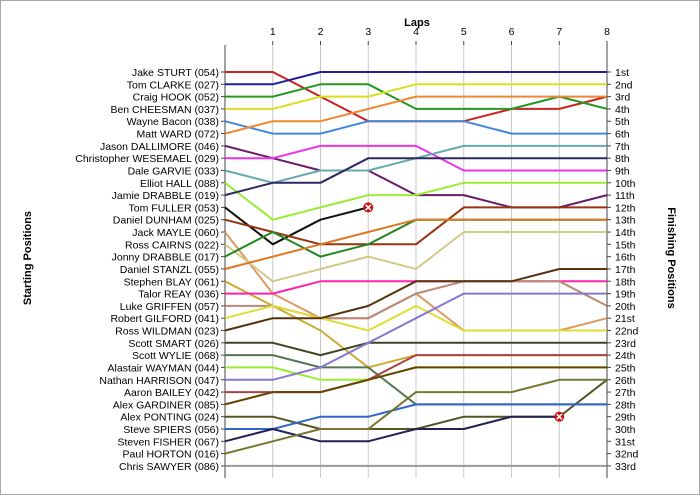 This screenshot has height=495, width=700. I want to click on driver-label: Daniel DUNHAM (025), so click(166, 221).